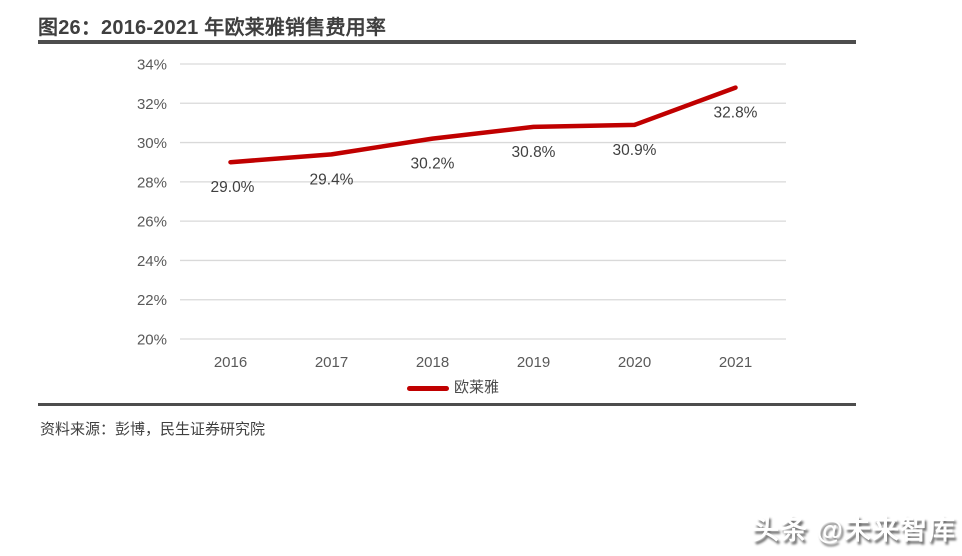 The image size is (962, 556). I want to click on x-tick-label: 2016, so click(230, 362).